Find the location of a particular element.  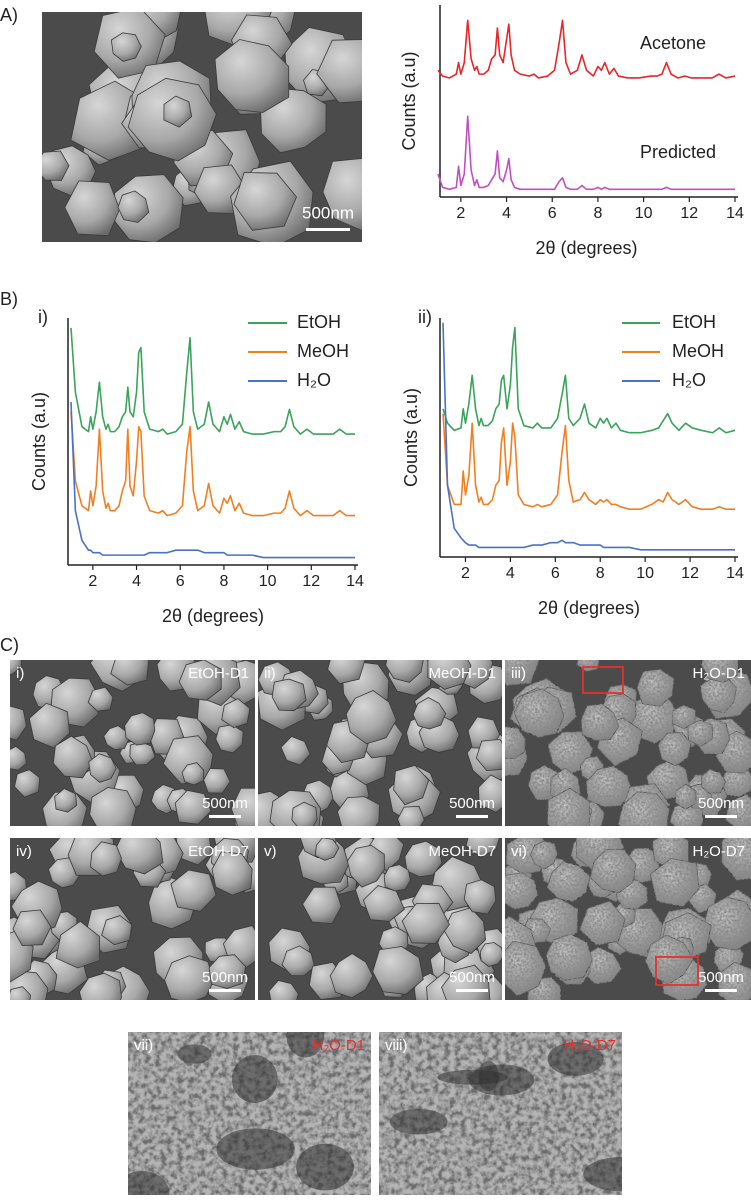

sample-label: EtOH-D1 is located at coordinates (218, 673).